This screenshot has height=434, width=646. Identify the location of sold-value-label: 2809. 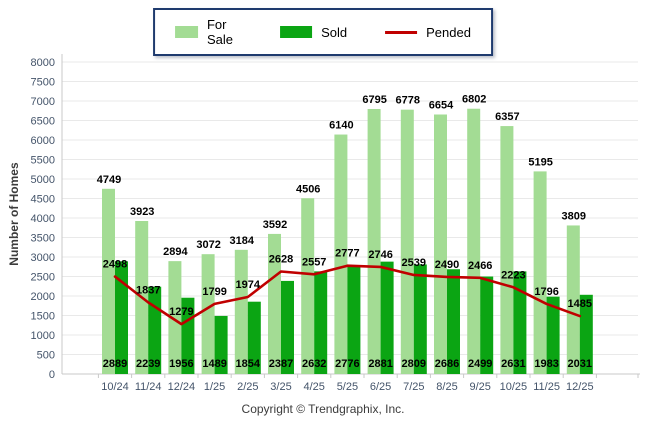
(414, 364).